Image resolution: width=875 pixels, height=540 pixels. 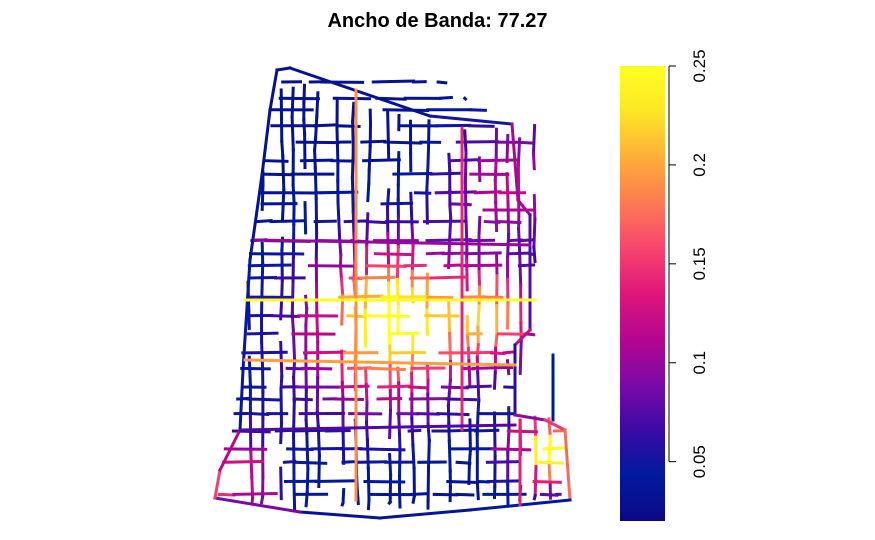 I want to click on legend-tick-label: 0.2, so click(x=699, y=165).